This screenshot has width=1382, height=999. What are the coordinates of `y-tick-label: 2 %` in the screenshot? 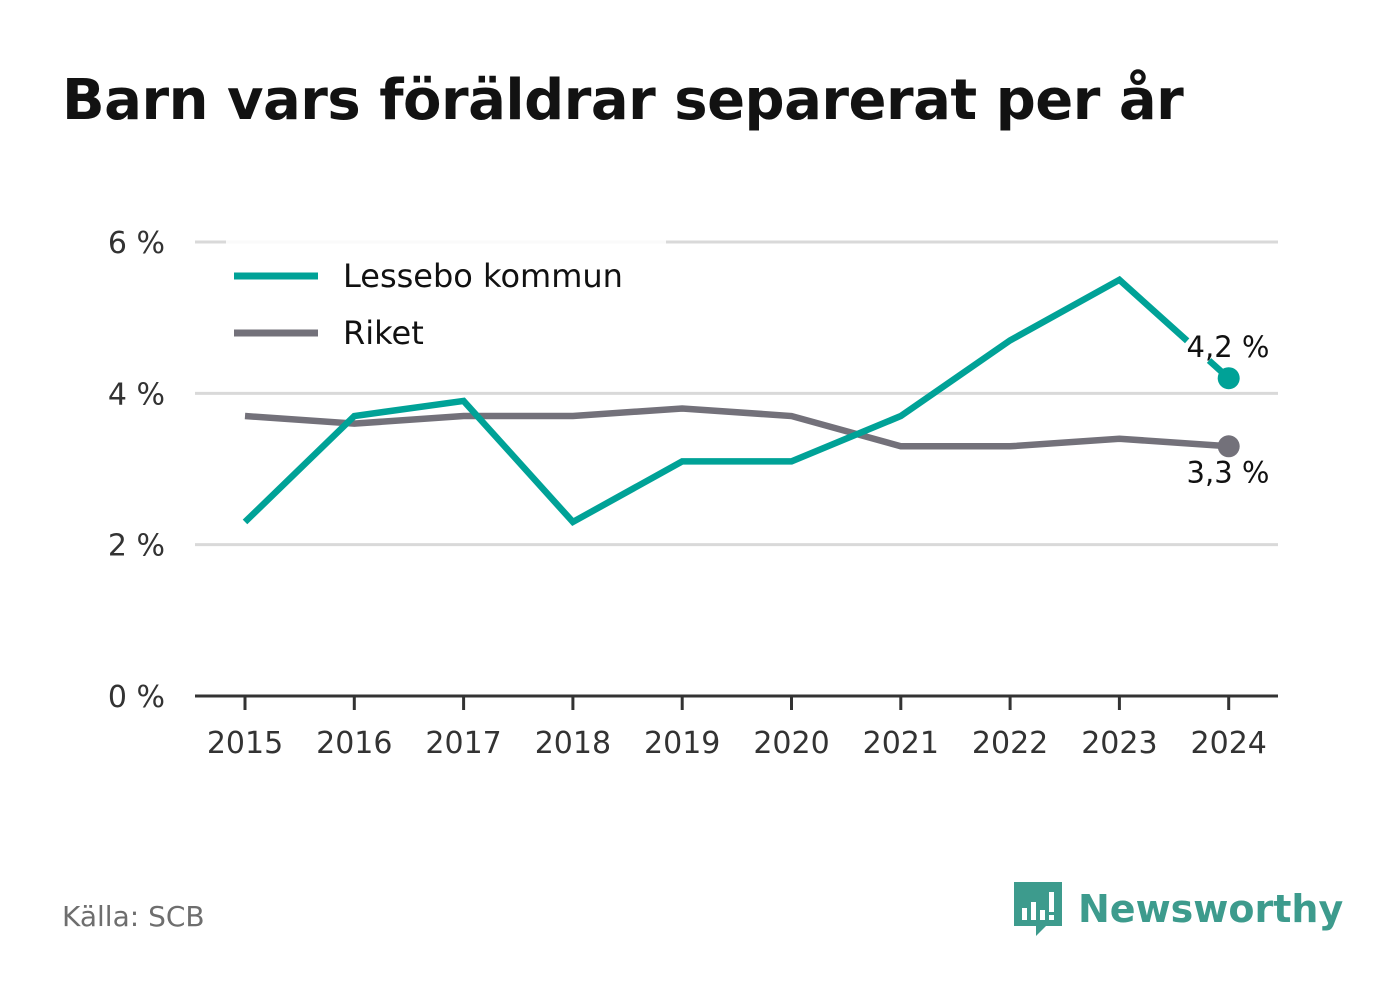 It's located at (136, 546).